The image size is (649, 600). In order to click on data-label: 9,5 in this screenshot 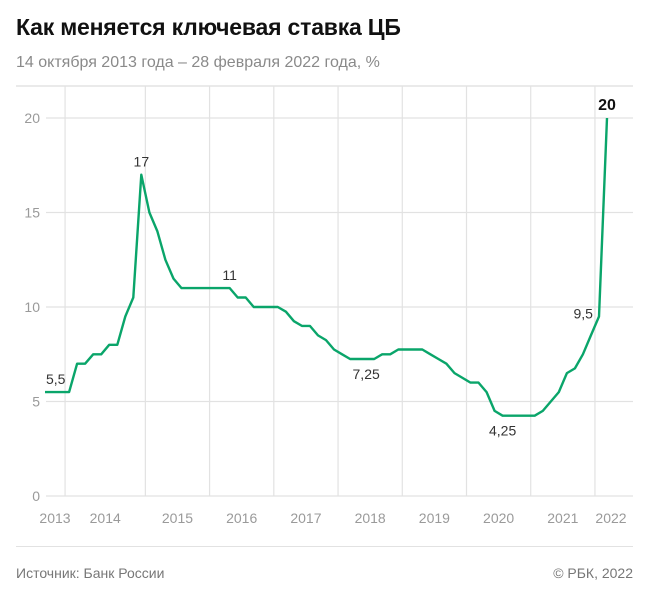, I will do `click(584, 313)`.